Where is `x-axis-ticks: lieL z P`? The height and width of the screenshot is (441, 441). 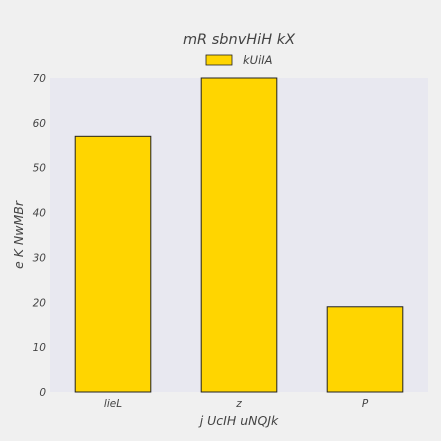
x-axis-ticks: lieL z P is located at coordinates (236, 404).